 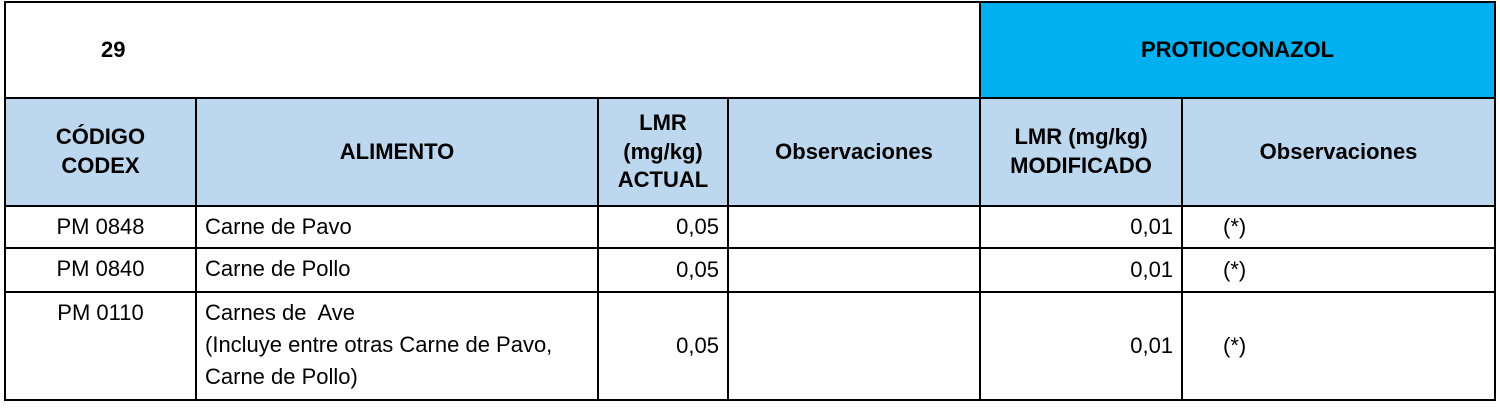 I want to click on column-header-text: LMR (mg/kg) ACTUAL, so click(x=663, y=151).